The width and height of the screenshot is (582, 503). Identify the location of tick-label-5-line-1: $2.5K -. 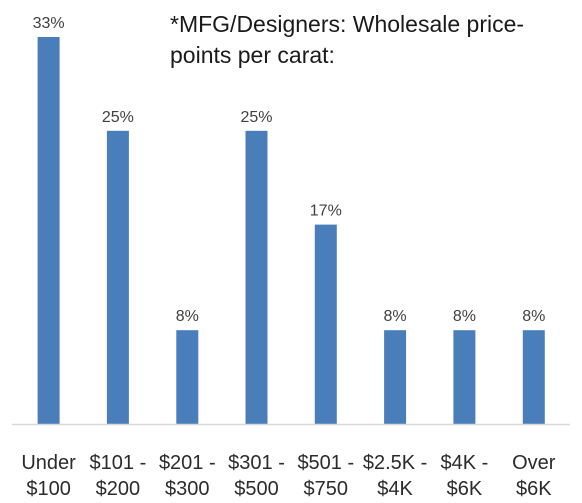
(395, 463).